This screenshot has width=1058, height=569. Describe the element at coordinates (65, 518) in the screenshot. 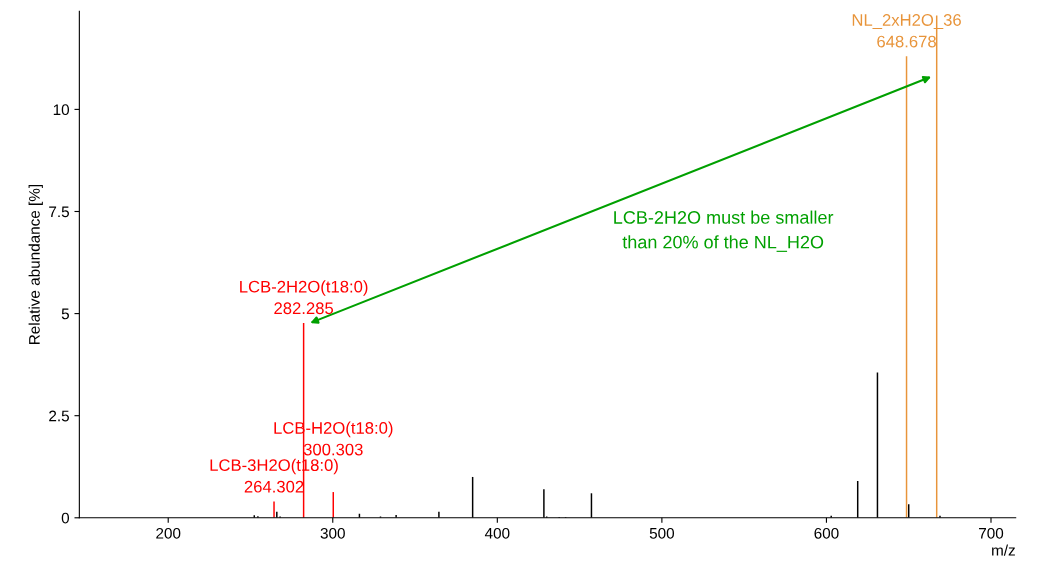

I see `y-tick-label: 0` at that location.